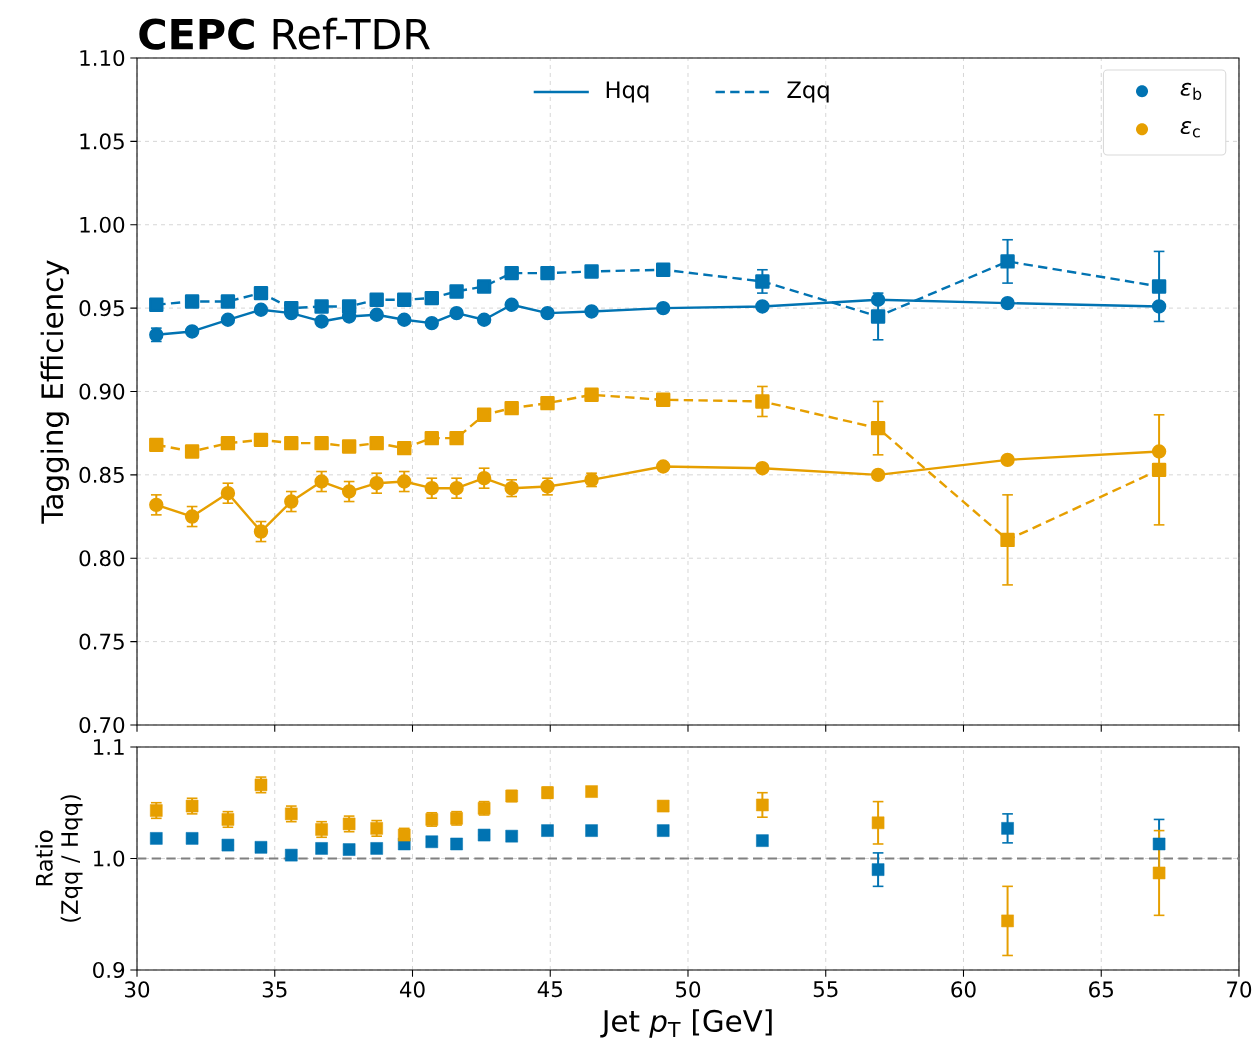 This screenshot has width=1257, height=1048. What do you see at coordinates (101, 641) in the screenshot?
I see `y-tick-label: 0.75` at bounding box center [101, 641].